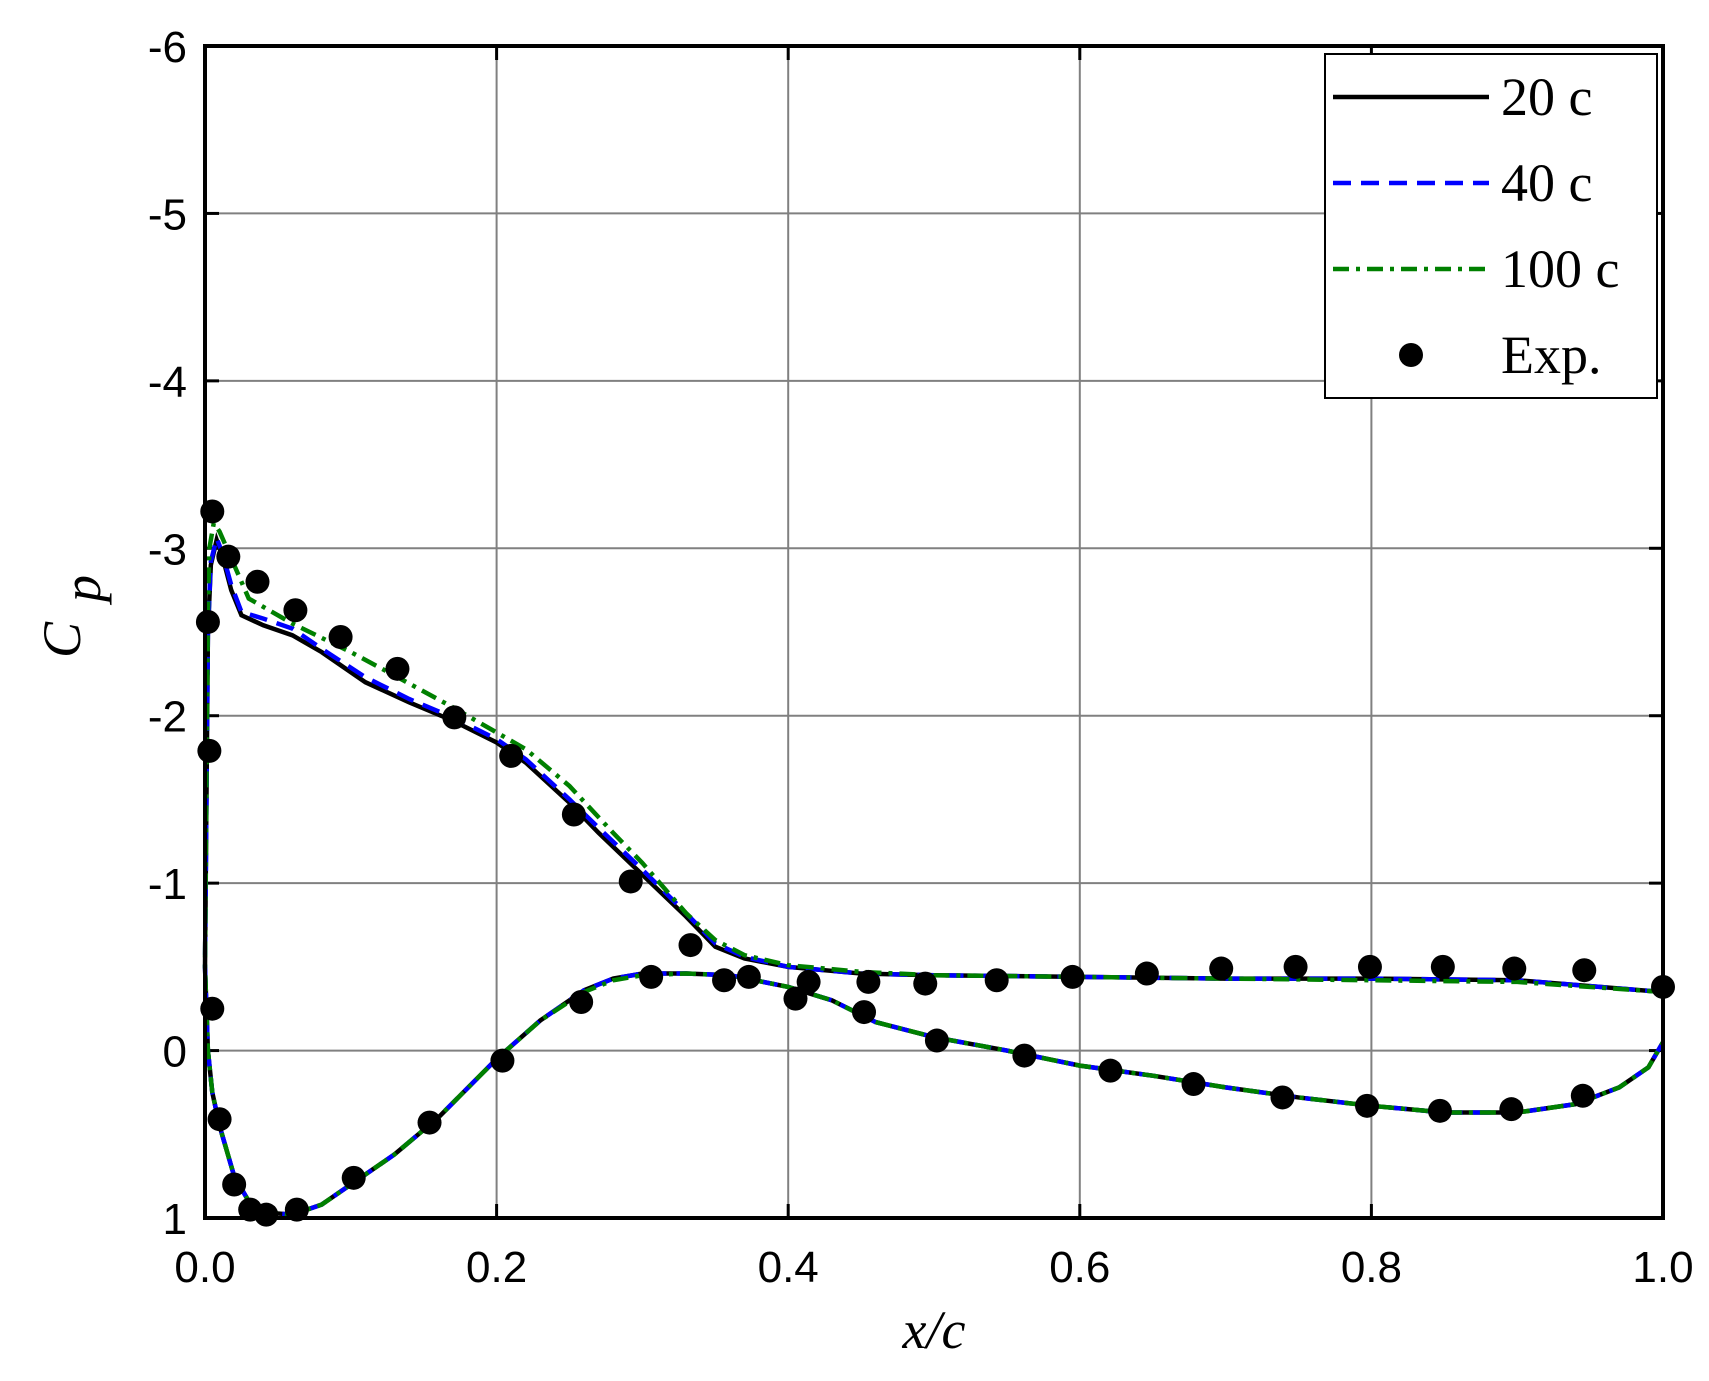  What do you see at coordinates (167, 47) in the screenshot?
I see `y-tick-label: -6` at bounding box center [167, 47].